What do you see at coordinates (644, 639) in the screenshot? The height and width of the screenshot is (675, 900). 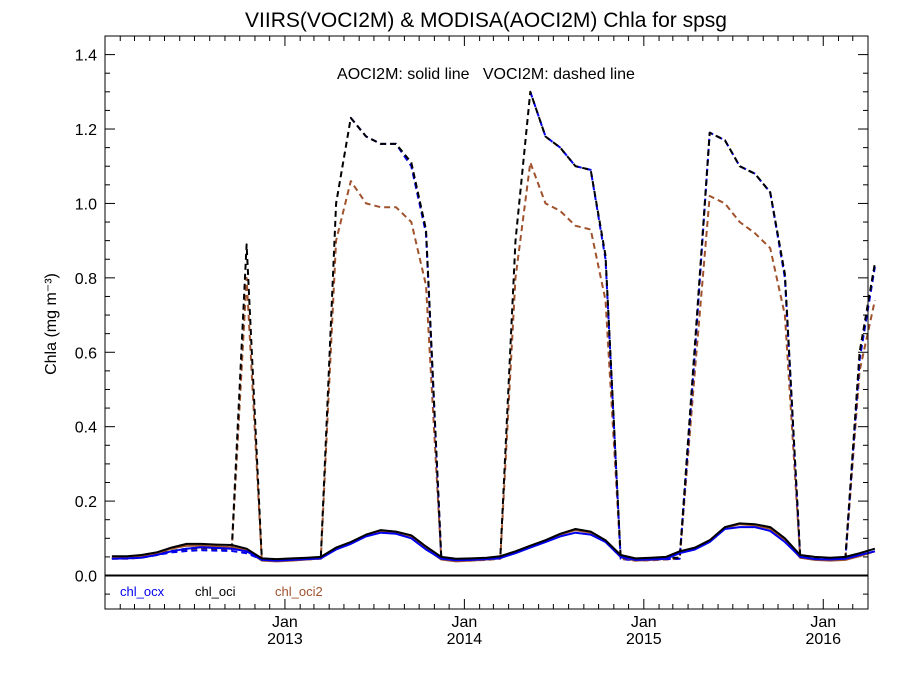 I see `x-tick-label-year: 2015` at bounding box center [644, 639].